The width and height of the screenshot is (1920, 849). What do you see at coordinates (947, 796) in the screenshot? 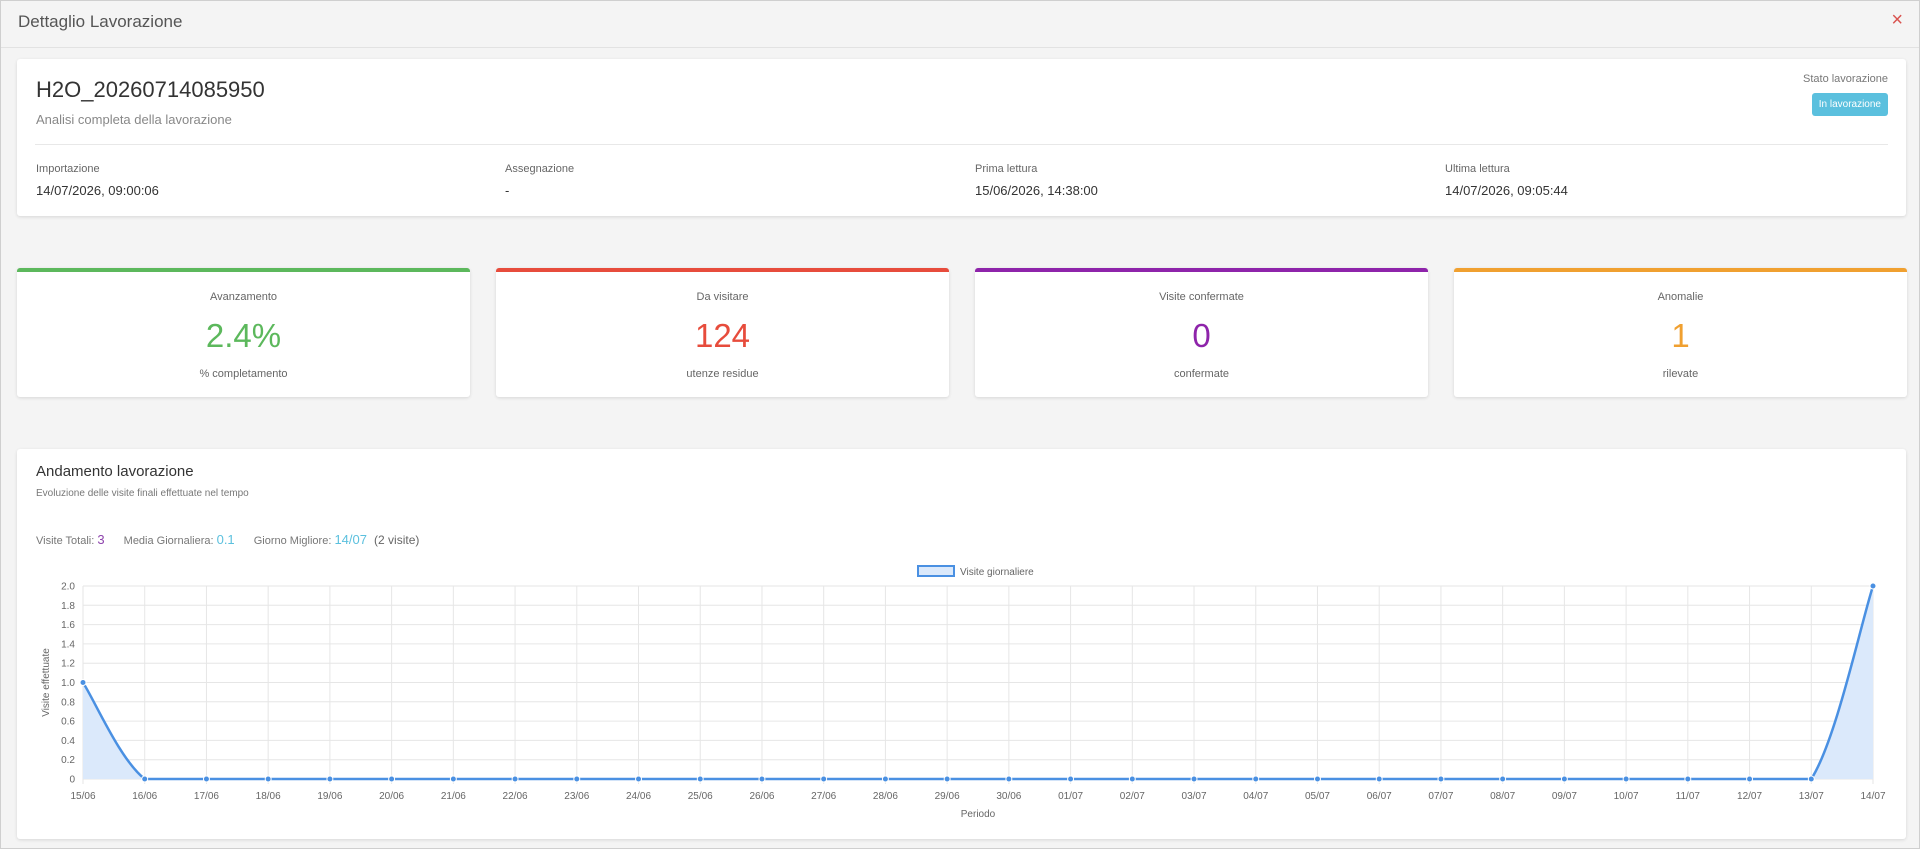
I see `x-tick-label: 29/06` at bounding box center [947, 796].